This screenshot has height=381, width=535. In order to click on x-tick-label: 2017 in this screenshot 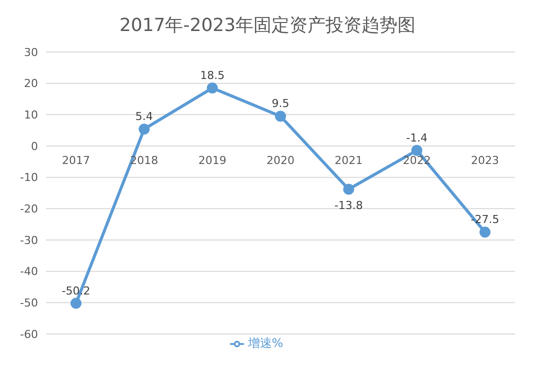, I will do `click(76, 160)`.